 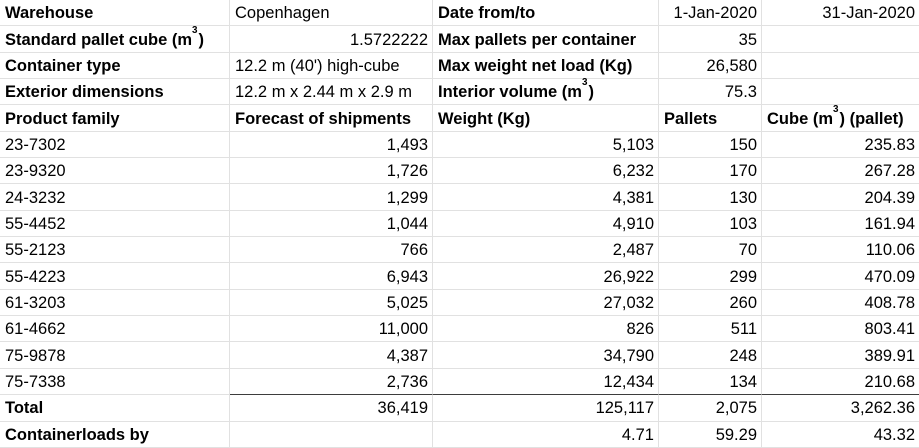 What do you see at coordinates (546, 171) in the screenshot?
I see `weight-cell: 6,232` at bounding box center [546, 171].